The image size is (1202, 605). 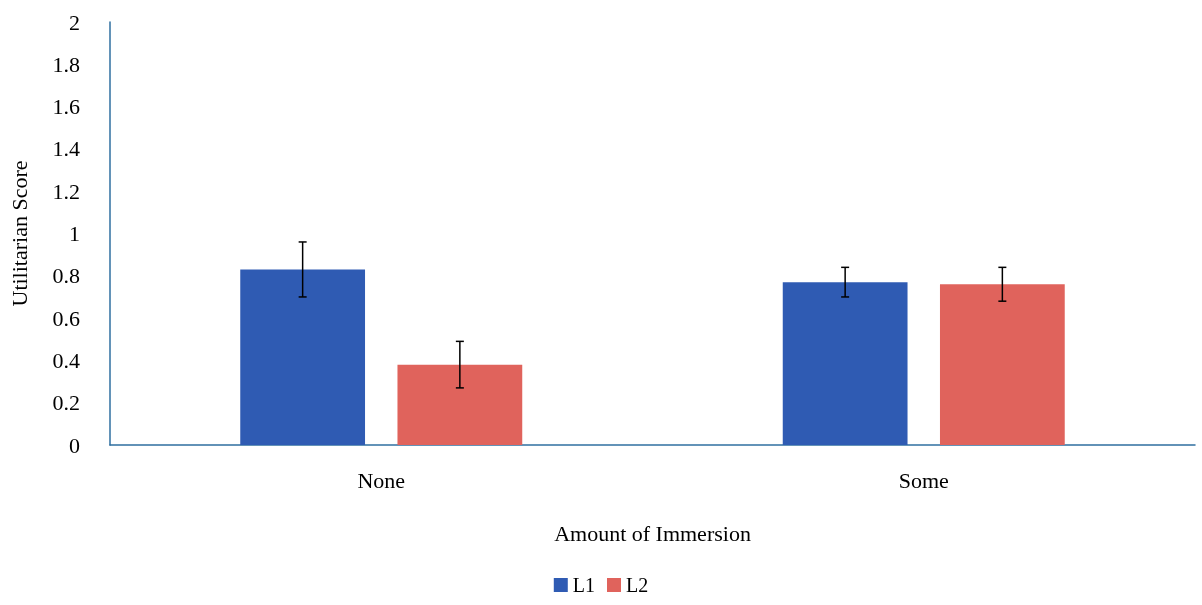 What do you see at coordinates (381, 480) in the screenshot?
I see `x-tick-label: None` at bounding box center [381, 480].